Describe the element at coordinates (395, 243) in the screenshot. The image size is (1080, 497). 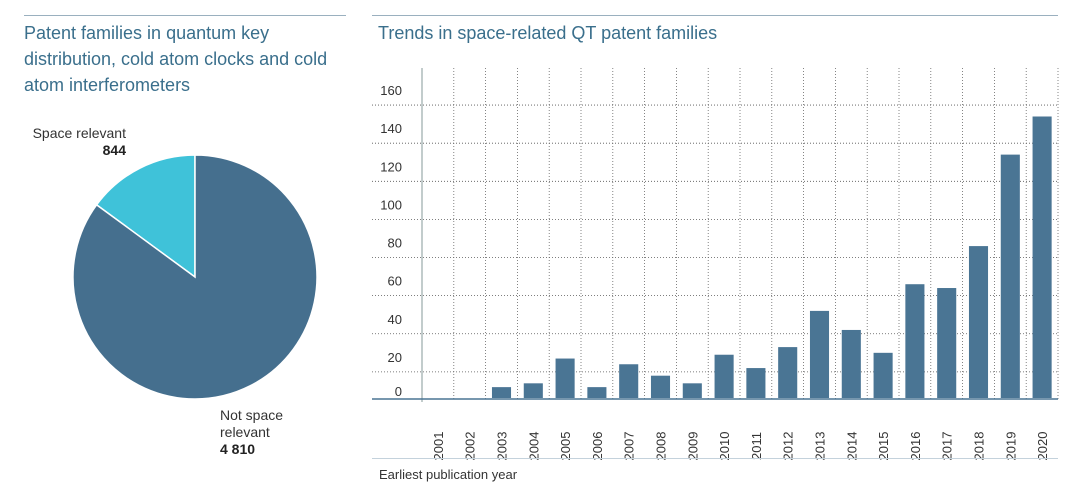
I see `y-tick-label-80: 80` at that location.